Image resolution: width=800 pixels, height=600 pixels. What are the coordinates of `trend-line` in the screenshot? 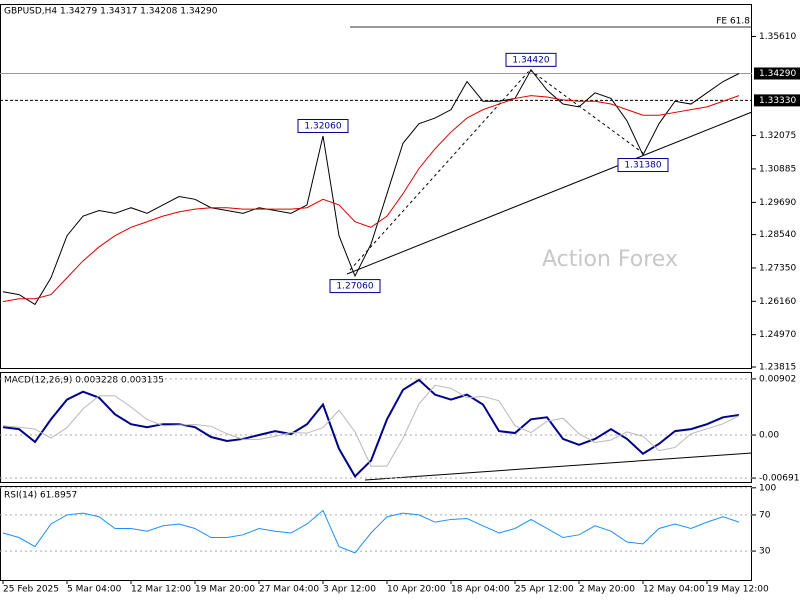 It's located at (549, 193).